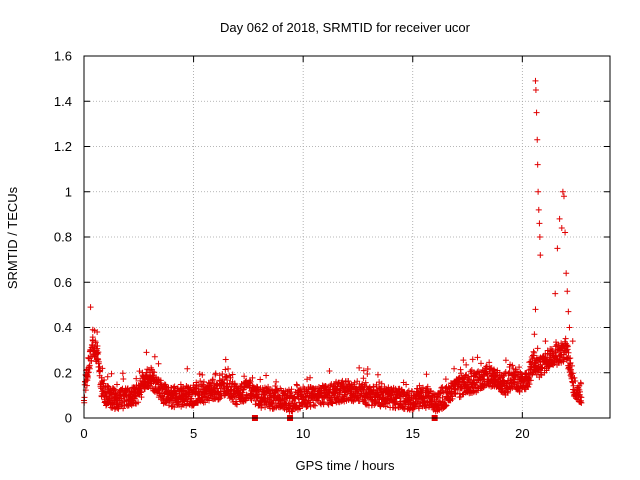 Image resolution: width=640 pixels, height=480 pixels. Describe the element at coordinates (63, 282) in the screenshot. I see `y-tick-label: 0.6` at that location.